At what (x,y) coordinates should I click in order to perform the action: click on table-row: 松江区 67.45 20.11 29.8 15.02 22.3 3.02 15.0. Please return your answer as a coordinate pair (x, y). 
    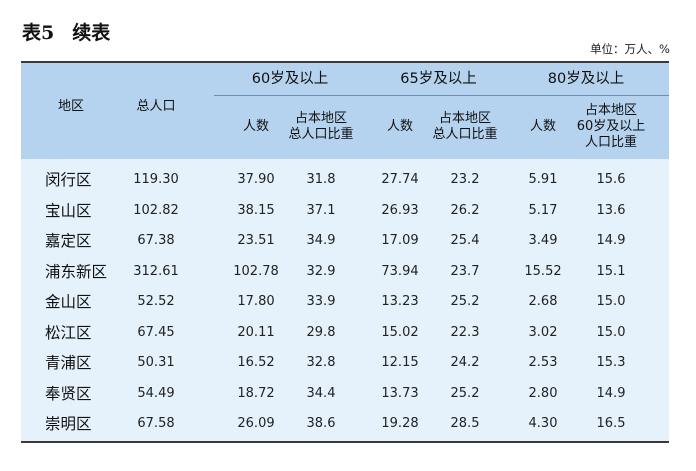
    Looking at the image, I should click on (345, 333).